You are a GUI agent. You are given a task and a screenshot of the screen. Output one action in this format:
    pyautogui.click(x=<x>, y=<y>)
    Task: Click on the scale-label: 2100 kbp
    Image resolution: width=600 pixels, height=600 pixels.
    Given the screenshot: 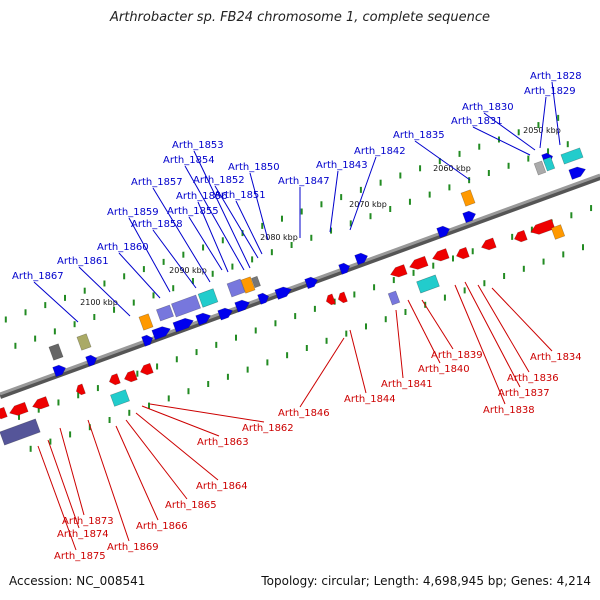 What is the action you would take?
    pyautogui.click(x=99, y=302)
    